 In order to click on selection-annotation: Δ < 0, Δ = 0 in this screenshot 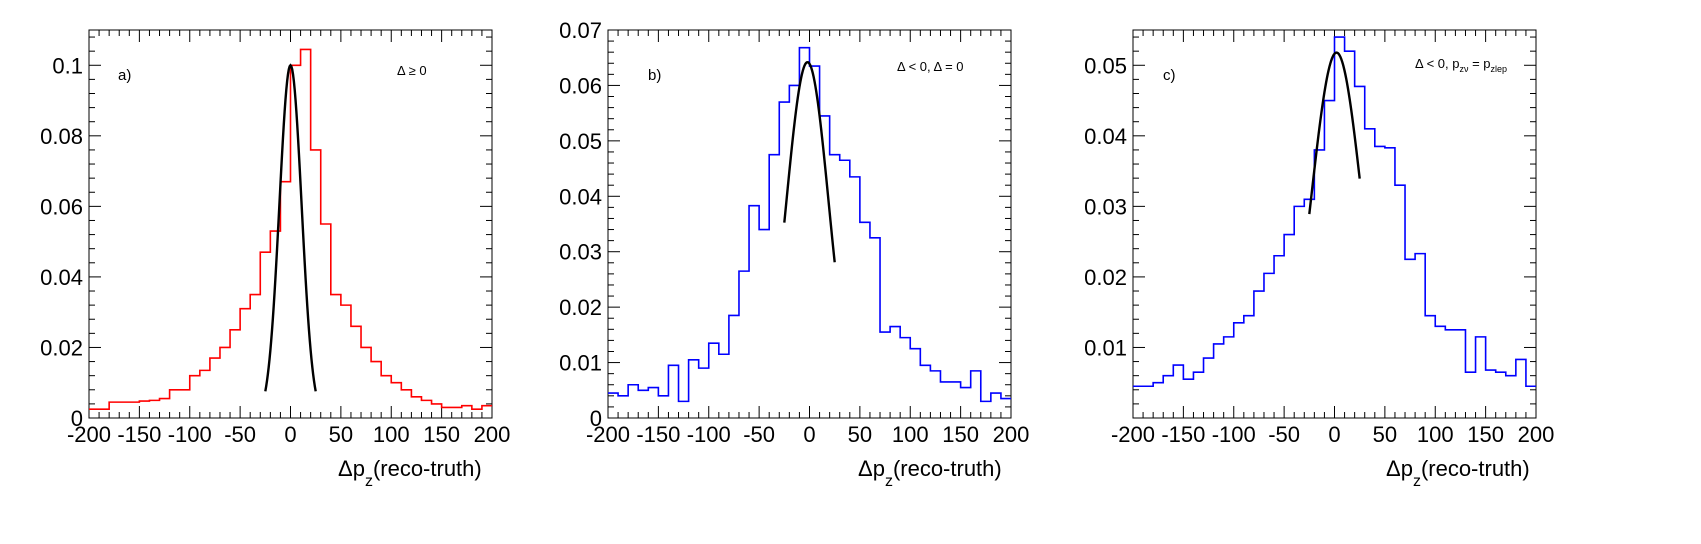, I will do `click(930, 66)`.